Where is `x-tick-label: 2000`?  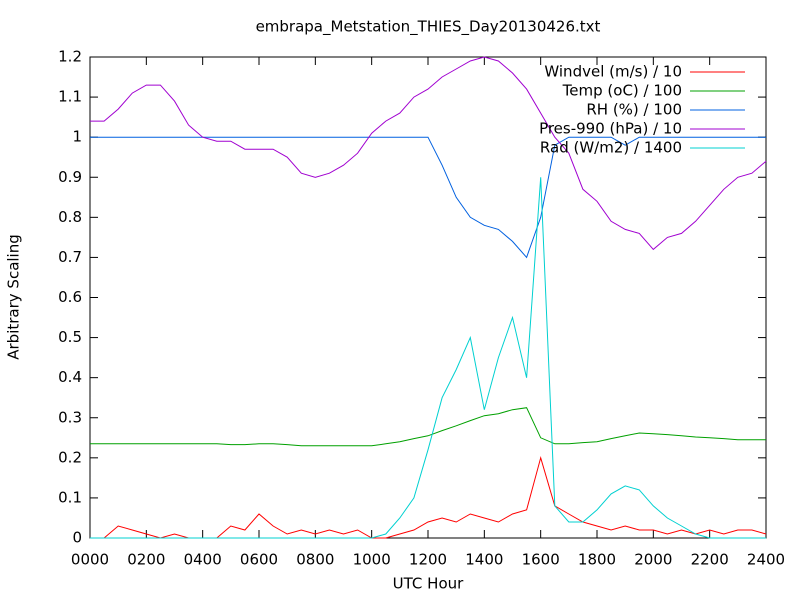
x-tick-label: 2000 is located at coordinates (653, 560).